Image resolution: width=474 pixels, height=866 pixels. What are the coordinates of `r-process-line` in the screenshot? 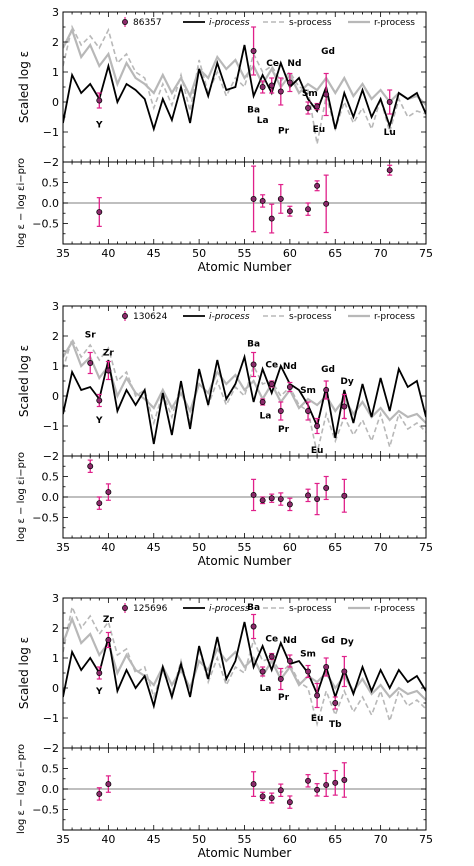 It's located at (244, 658).